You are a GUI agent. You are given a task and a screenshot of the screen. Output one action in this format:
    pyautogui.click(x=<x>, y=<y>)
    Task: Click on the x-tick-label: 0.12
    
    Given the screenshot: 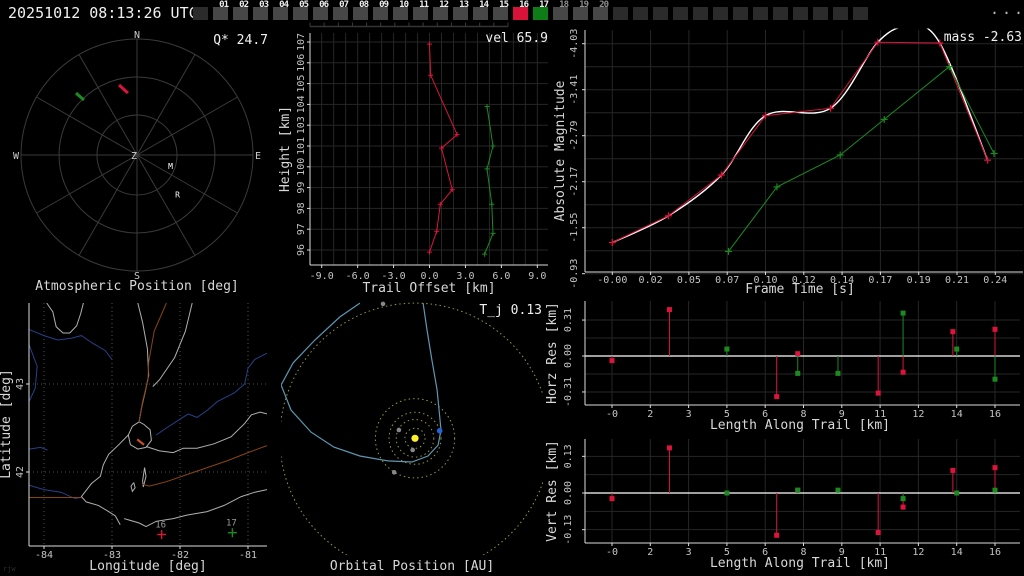 What is the action you would take?
    pyautogui.click(x=804, y=280)
    